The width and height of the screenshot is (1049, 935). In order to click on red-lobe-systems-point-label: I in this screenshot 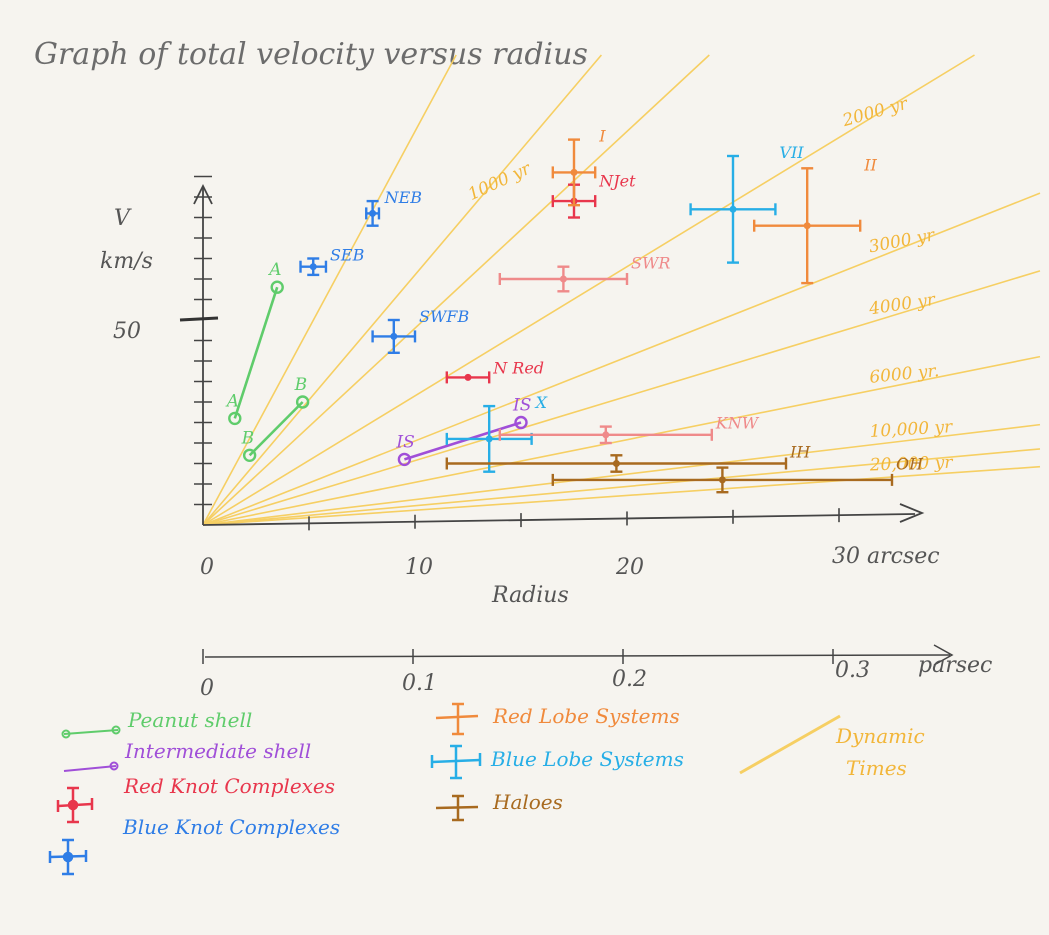, I will do `click(602, 136)`.